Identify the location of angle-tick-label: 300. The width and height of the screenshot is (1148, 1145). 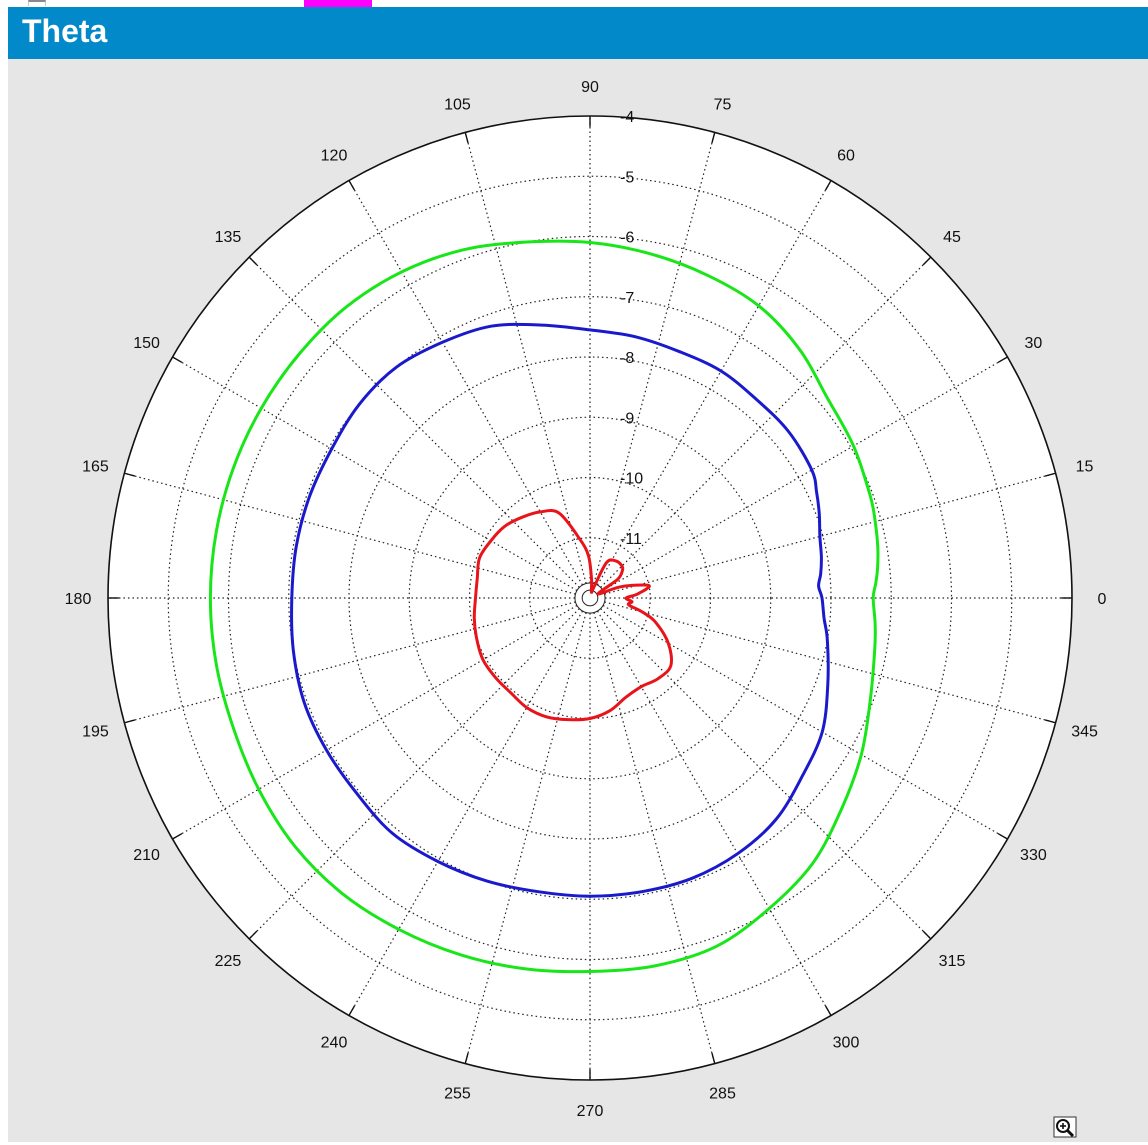
(846, 1042).